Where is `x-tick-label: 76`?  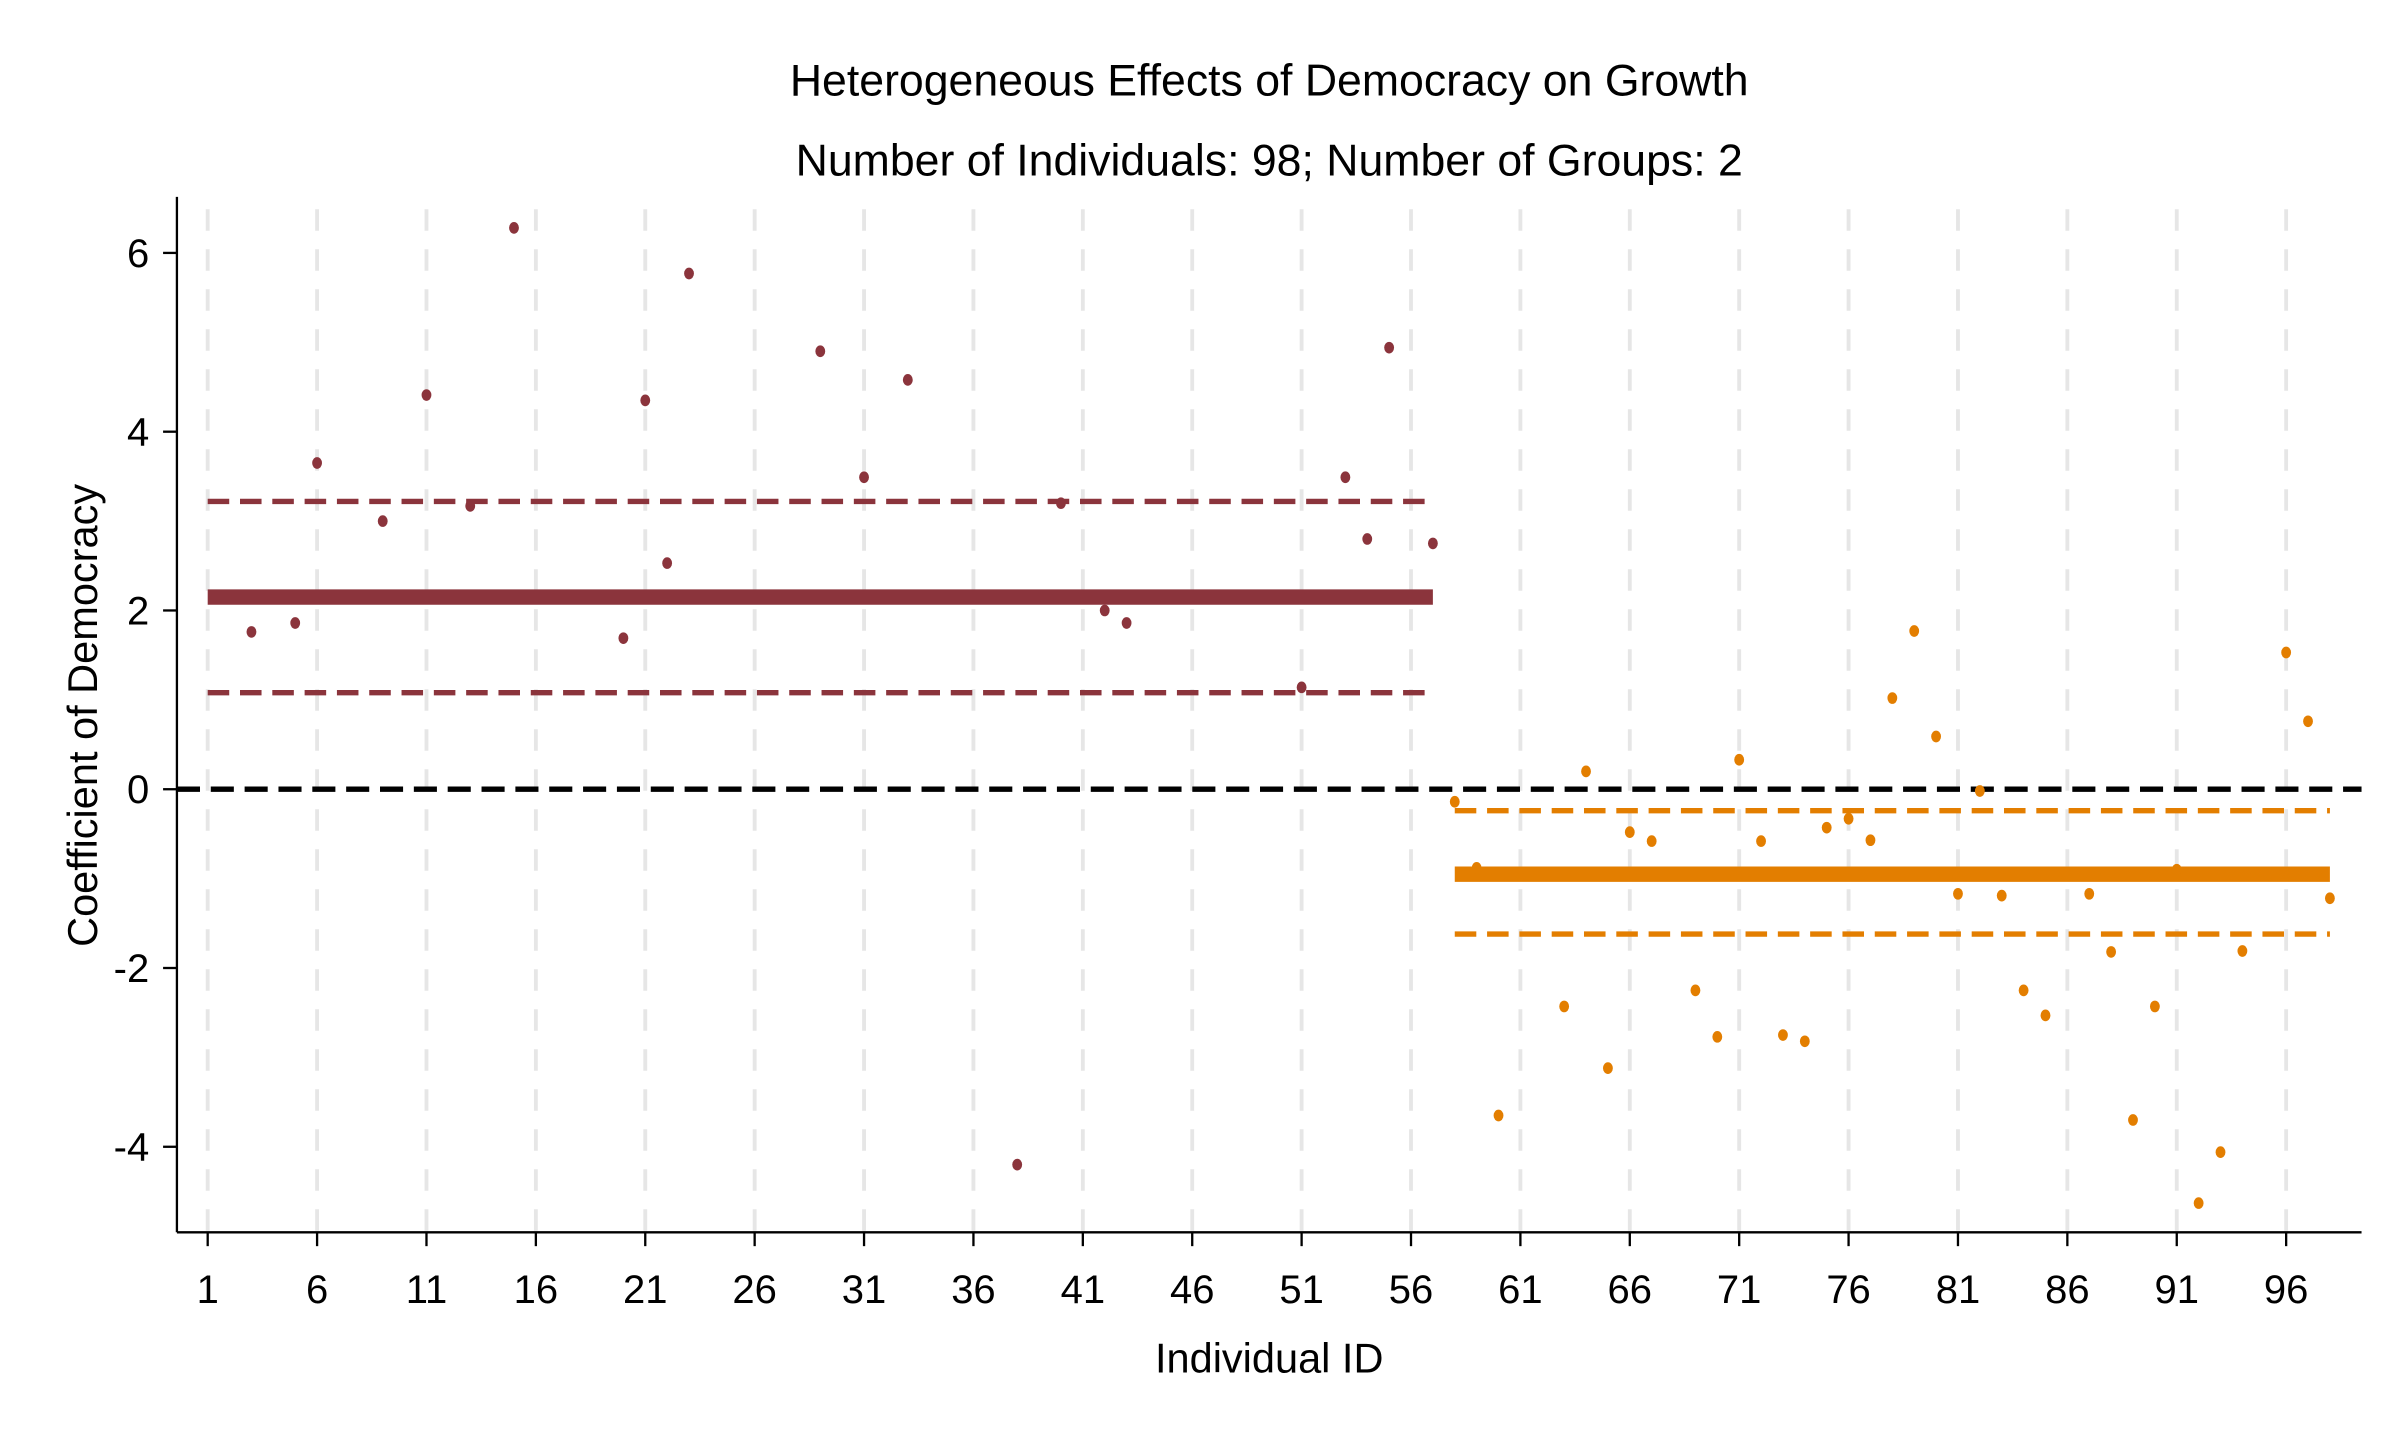
x-tick-label: 76 is located at coordinates (1848, 1290).